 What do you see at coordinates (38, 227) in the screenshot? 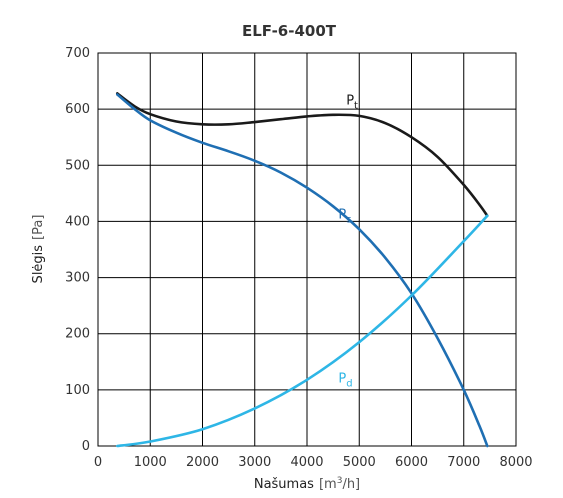
I see `y-axis-unit: [Pa]` at bounding box center [38, 227].